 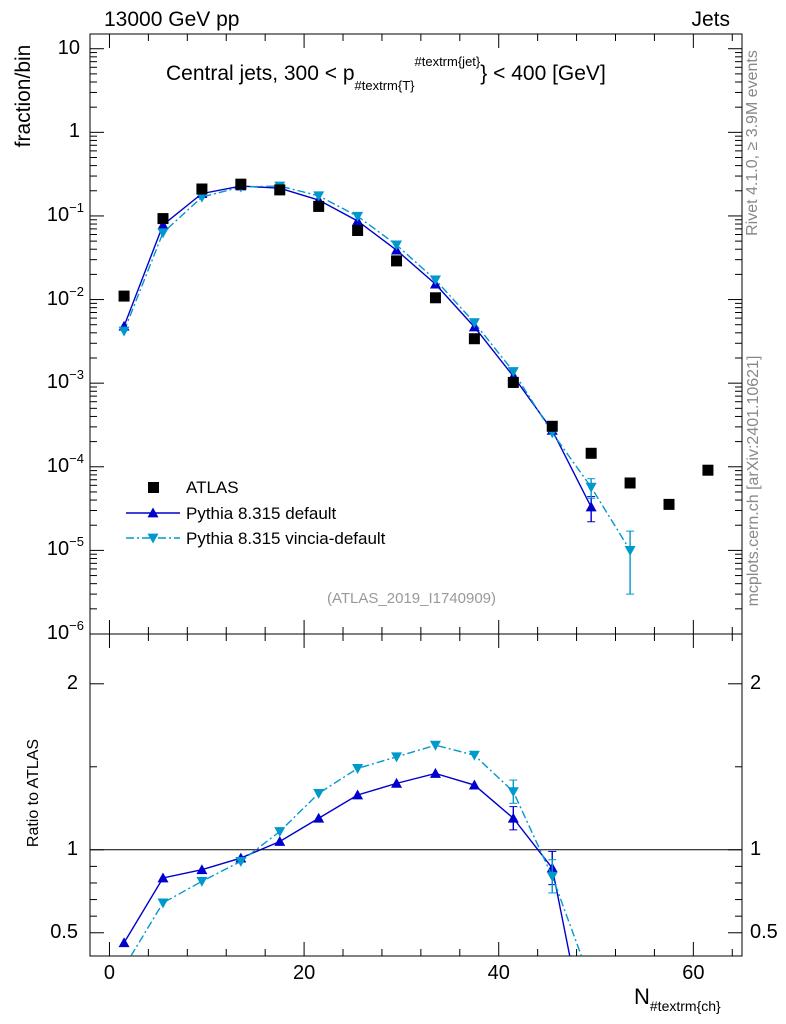 I want to click on main-y-tick-label: 10⁻¹, so click(x=65, y=212).